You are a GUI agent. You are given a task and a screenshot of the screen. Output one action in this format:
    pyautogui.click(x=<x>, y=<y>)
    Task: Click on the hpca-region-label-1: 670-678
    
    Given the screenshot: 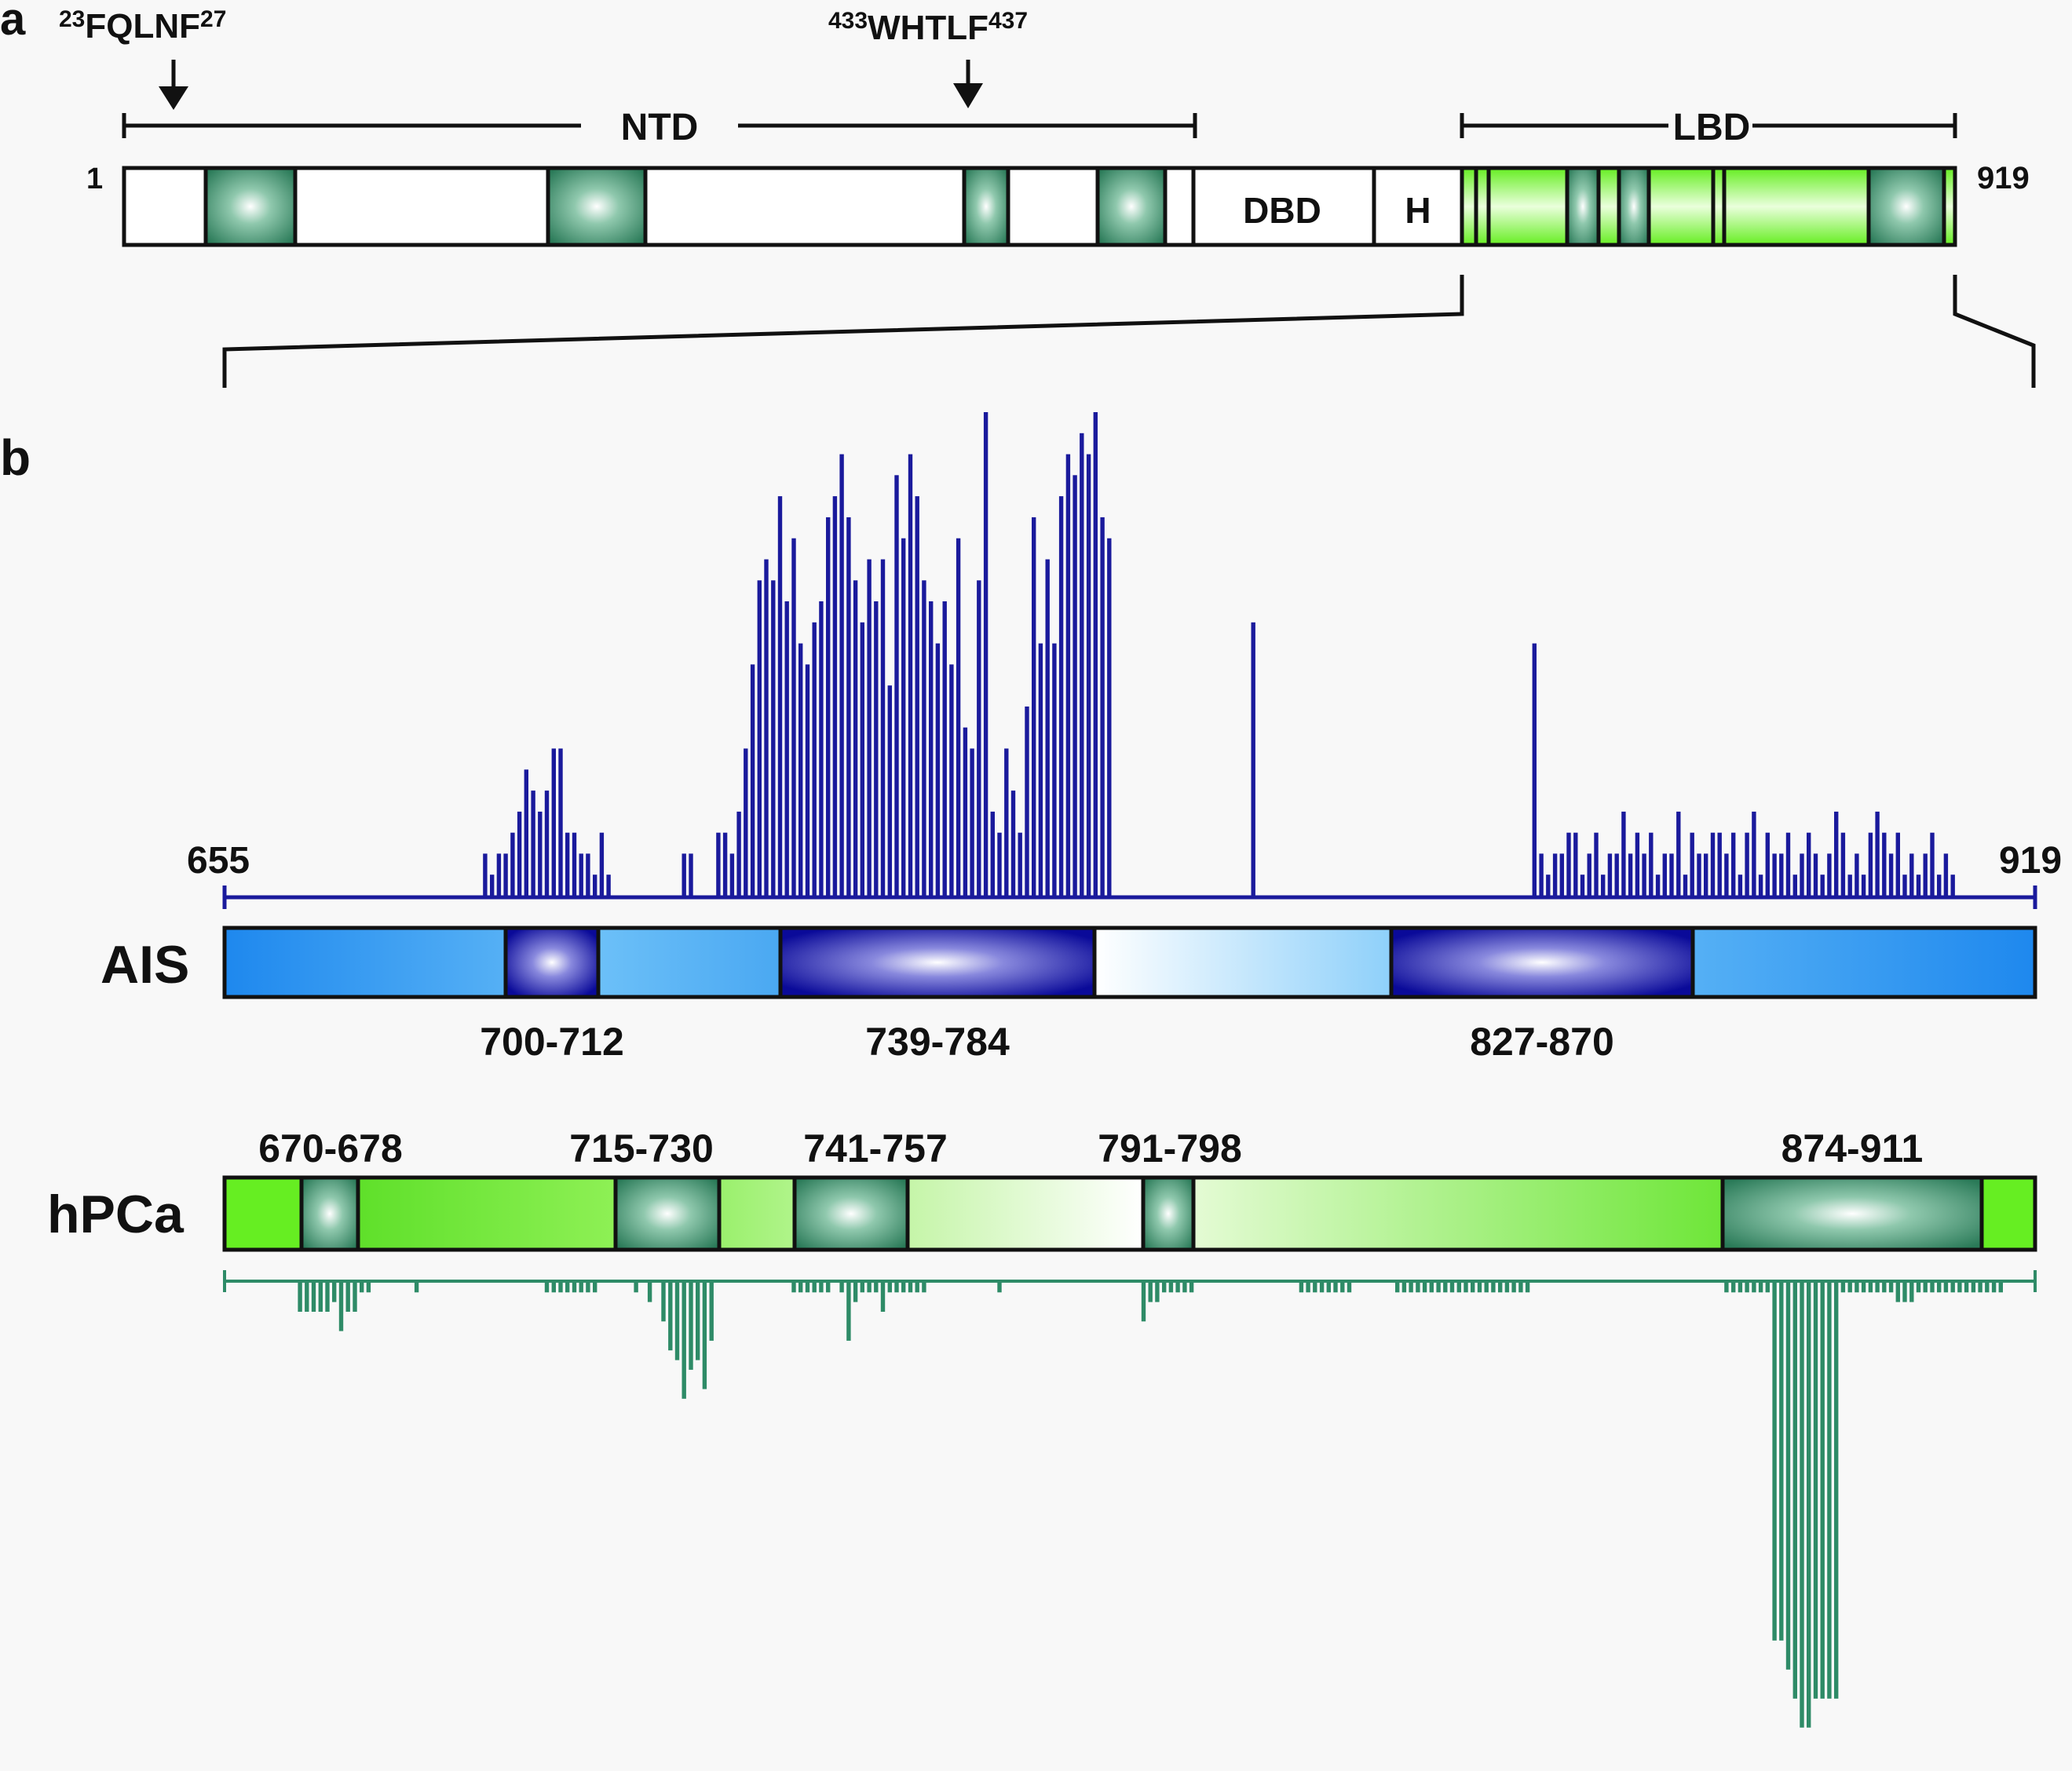 What is the action you would take?
    pyautogui.click(x=330, y=1148)
    